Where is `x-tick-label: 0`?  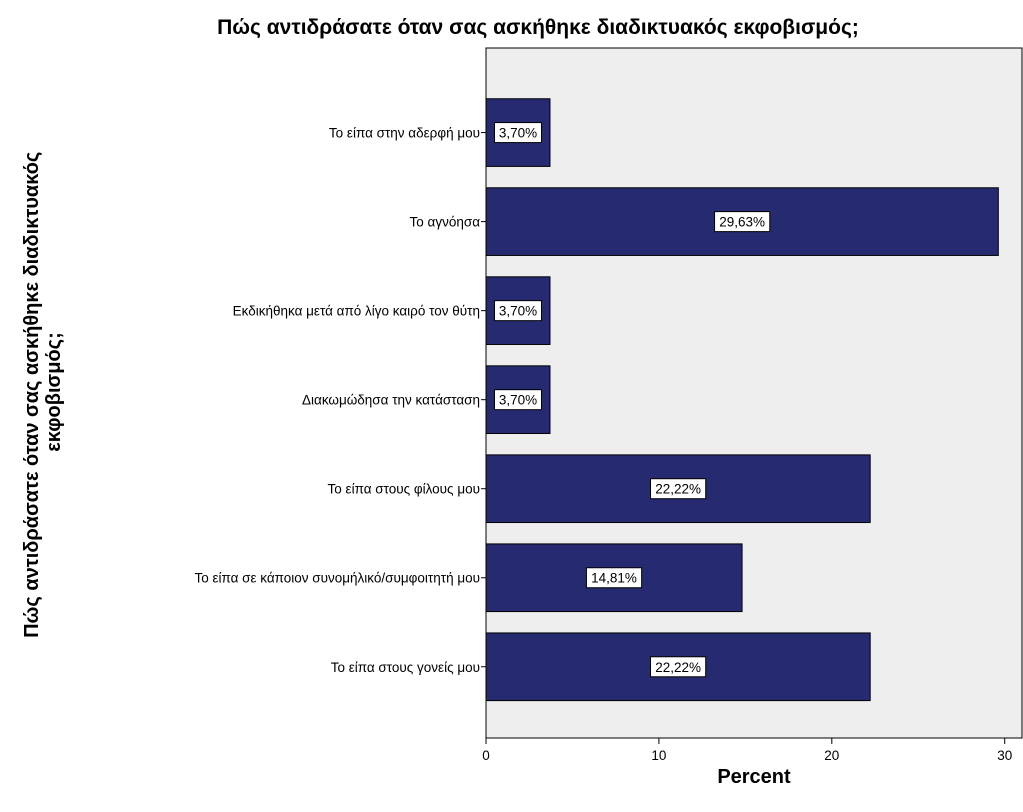
x-tick-label: 0 is located at coordinates (486, 755).